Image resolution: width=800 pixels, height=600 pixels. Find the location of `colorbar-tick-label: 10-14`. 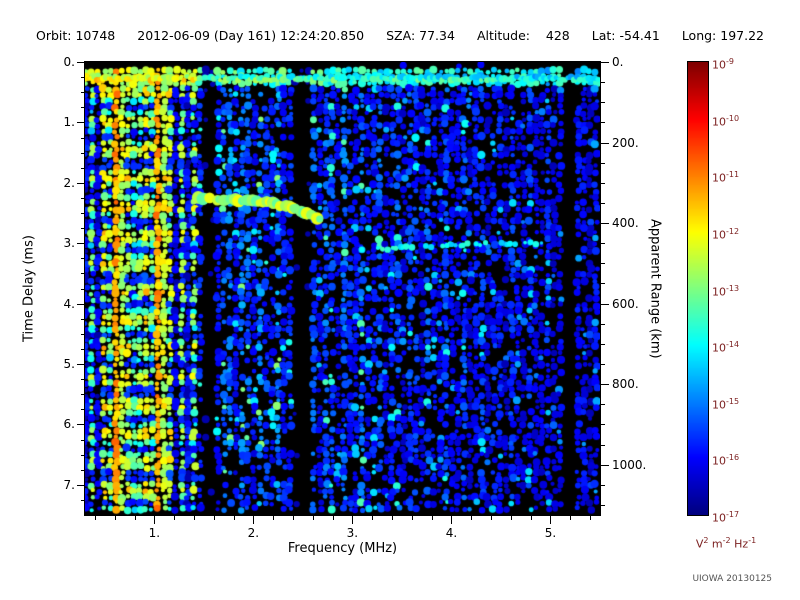

colorbar-tick-label: 10-14 is located at coordinates (726, 347).